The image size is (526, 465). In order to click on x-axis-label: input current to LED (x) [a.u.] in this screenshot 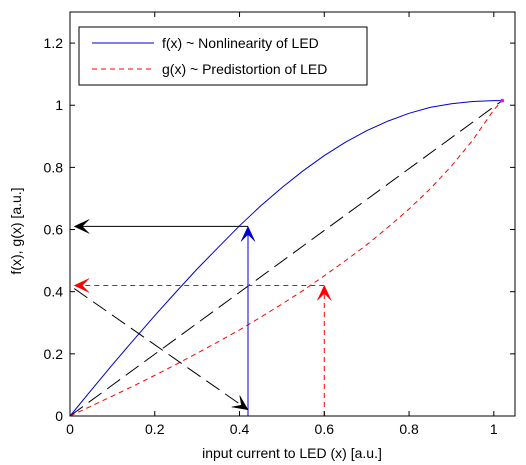, I will do `click(292, 453)`.